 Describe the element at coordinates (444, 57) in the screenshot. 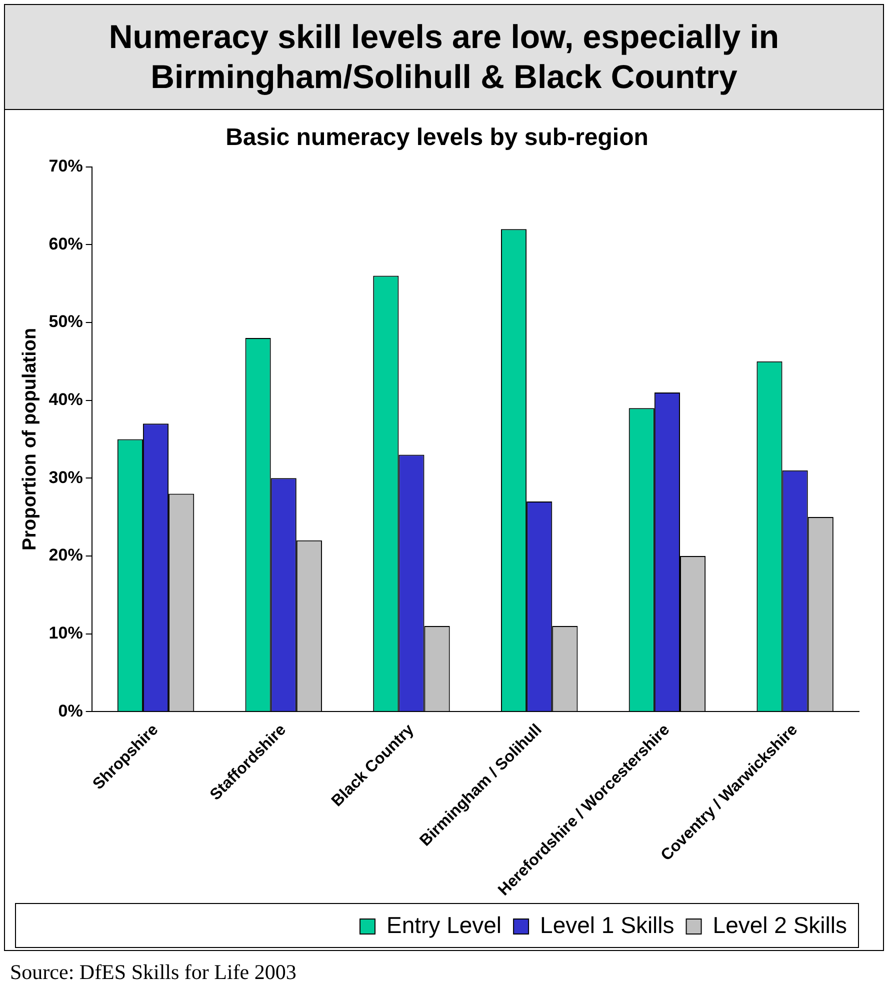

I see `chart-title: Numeracy skill levels are low, especially in Birmingham/Solihull & Black Country` at that location.